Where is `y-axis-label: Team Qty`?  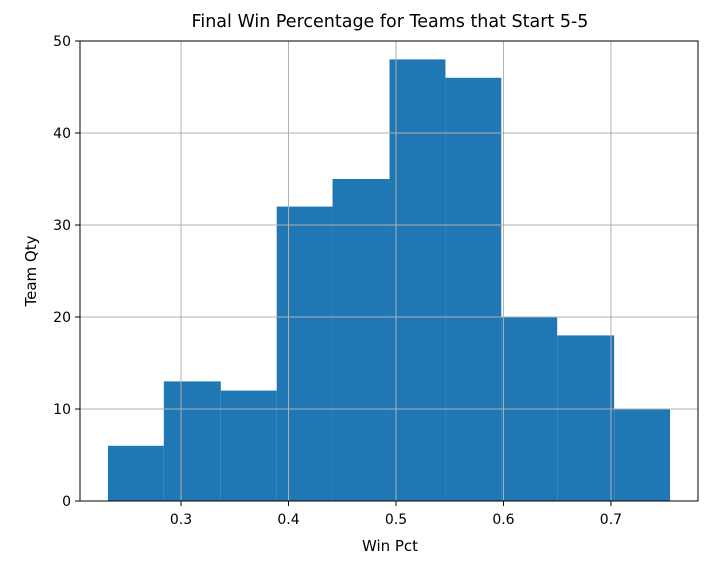 y-axis-label: Team Qty is located at coordinates (31, 271).